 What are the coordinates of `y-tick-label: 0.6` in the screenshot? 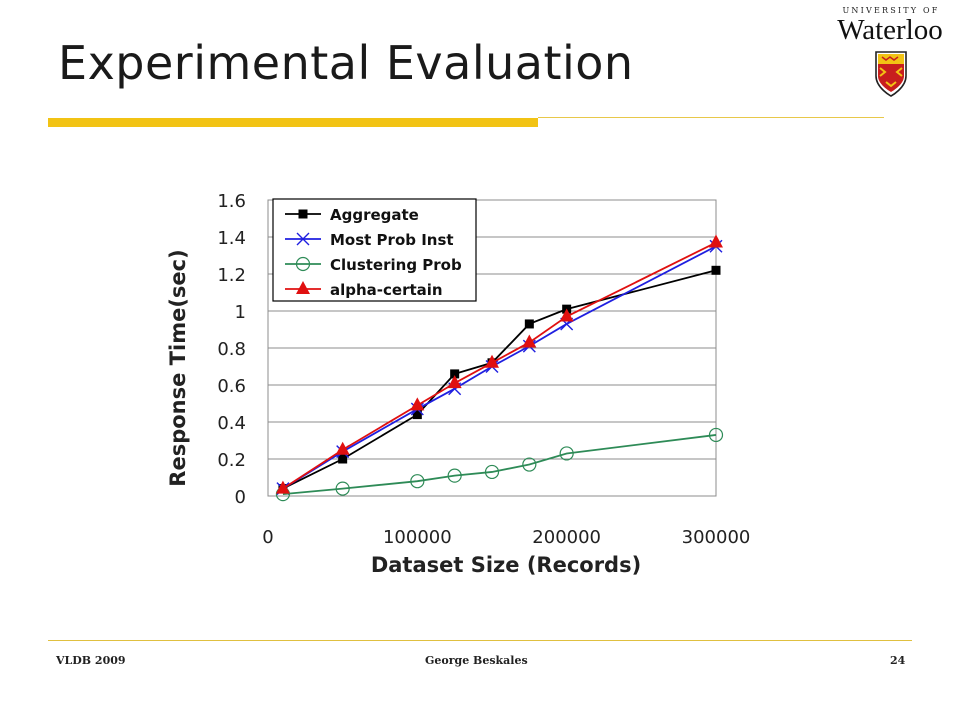 It's located at (231, 386).